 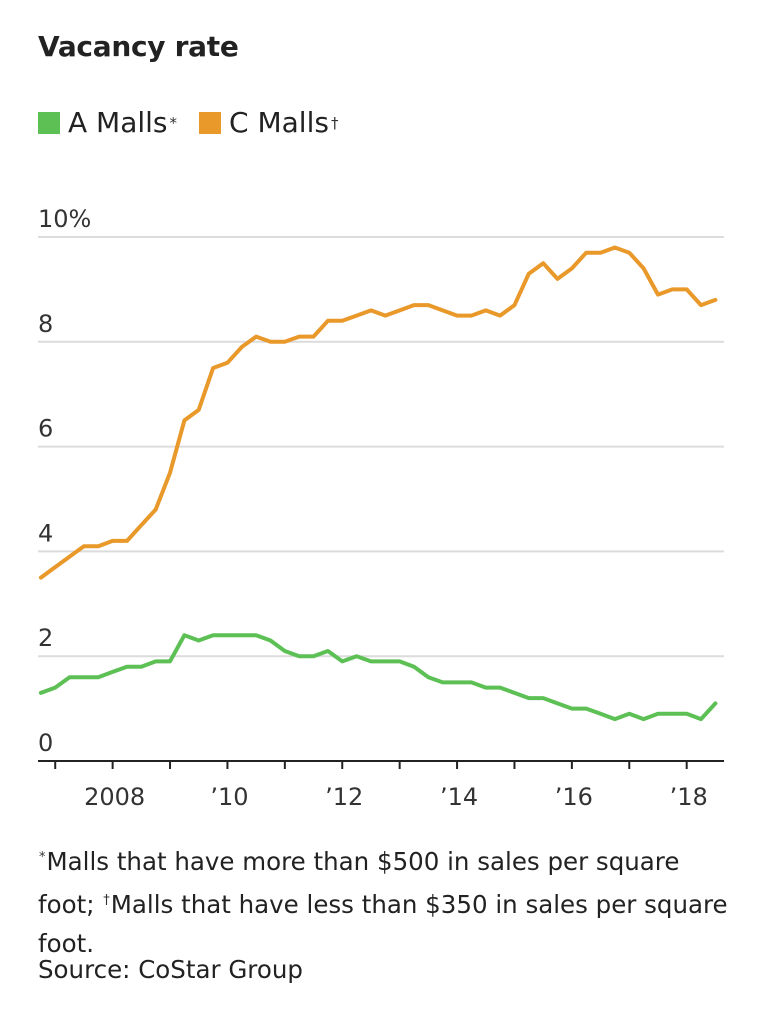 I want to click on x-tick-label: 2008, so click(x=114, y=797).